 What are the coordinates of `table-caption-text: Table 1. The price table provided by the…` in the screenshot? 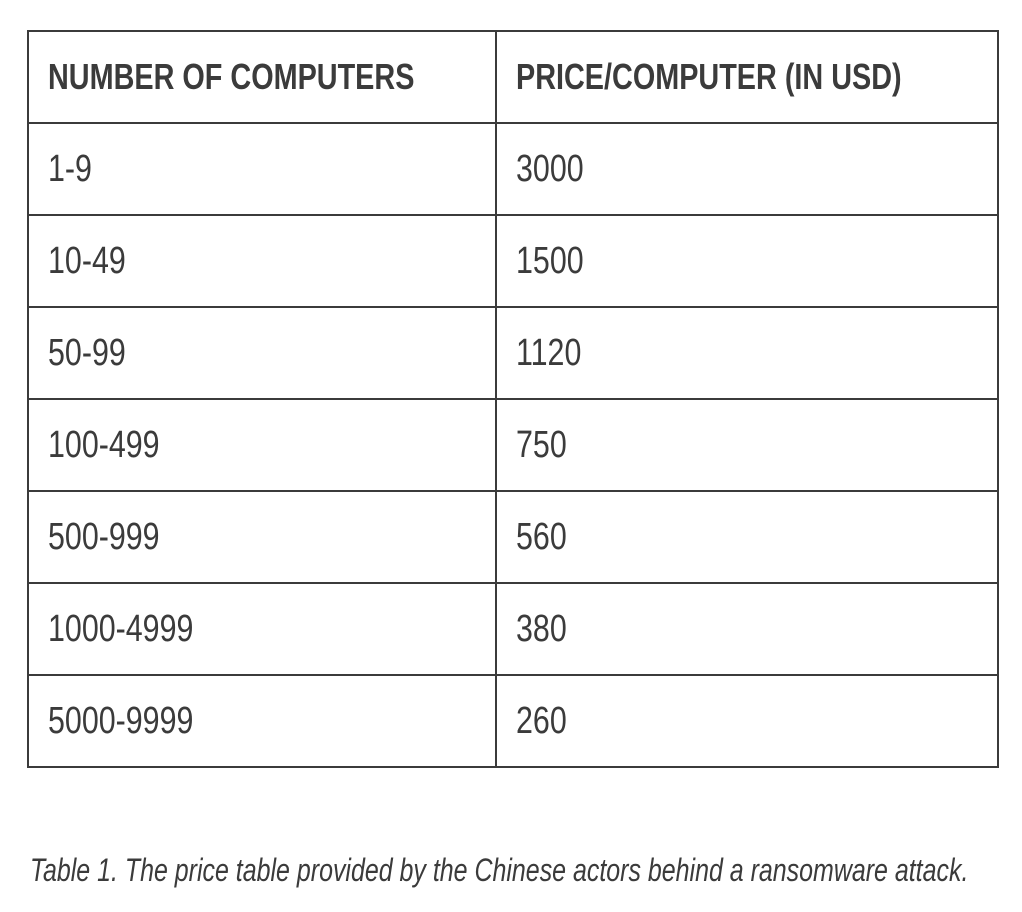 It's located at (499, 870).